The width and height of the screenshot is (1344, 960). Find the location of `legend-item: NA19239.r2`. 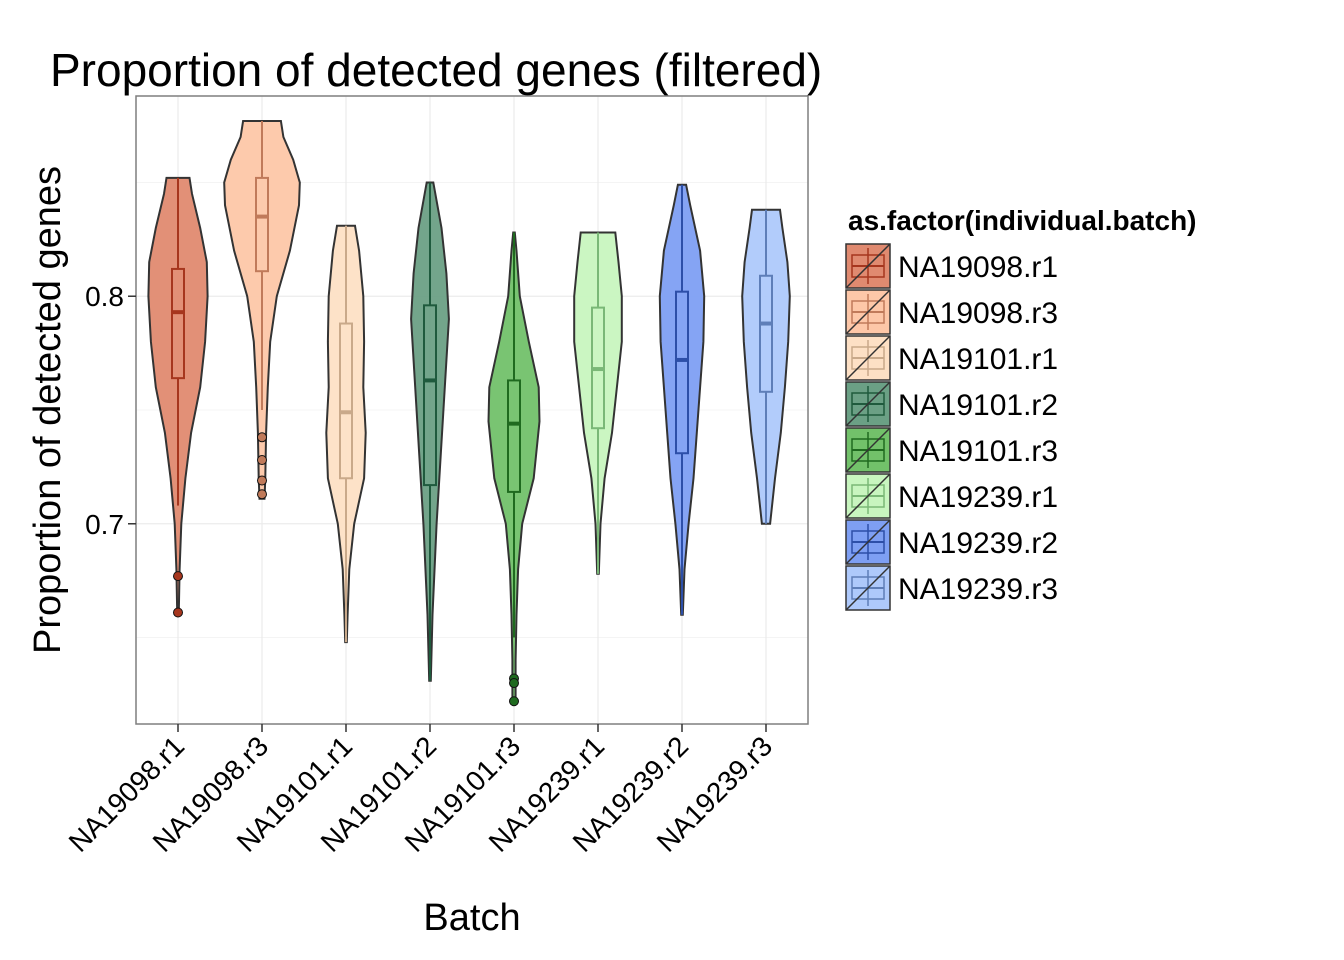

legend-item: NA19239.r2 is located at coordinates (951, 542).